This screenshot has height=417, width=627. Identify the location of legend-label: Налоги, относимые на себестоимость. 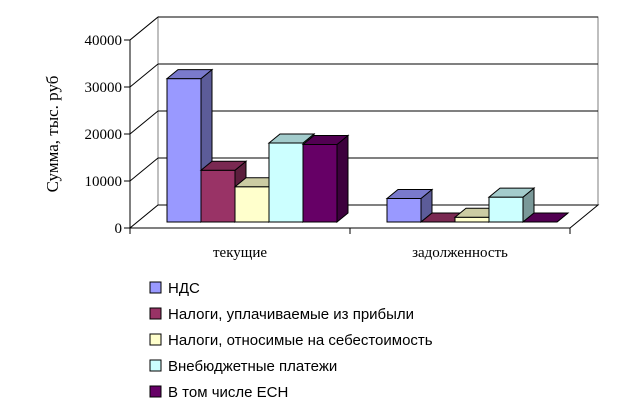
(300, 340).